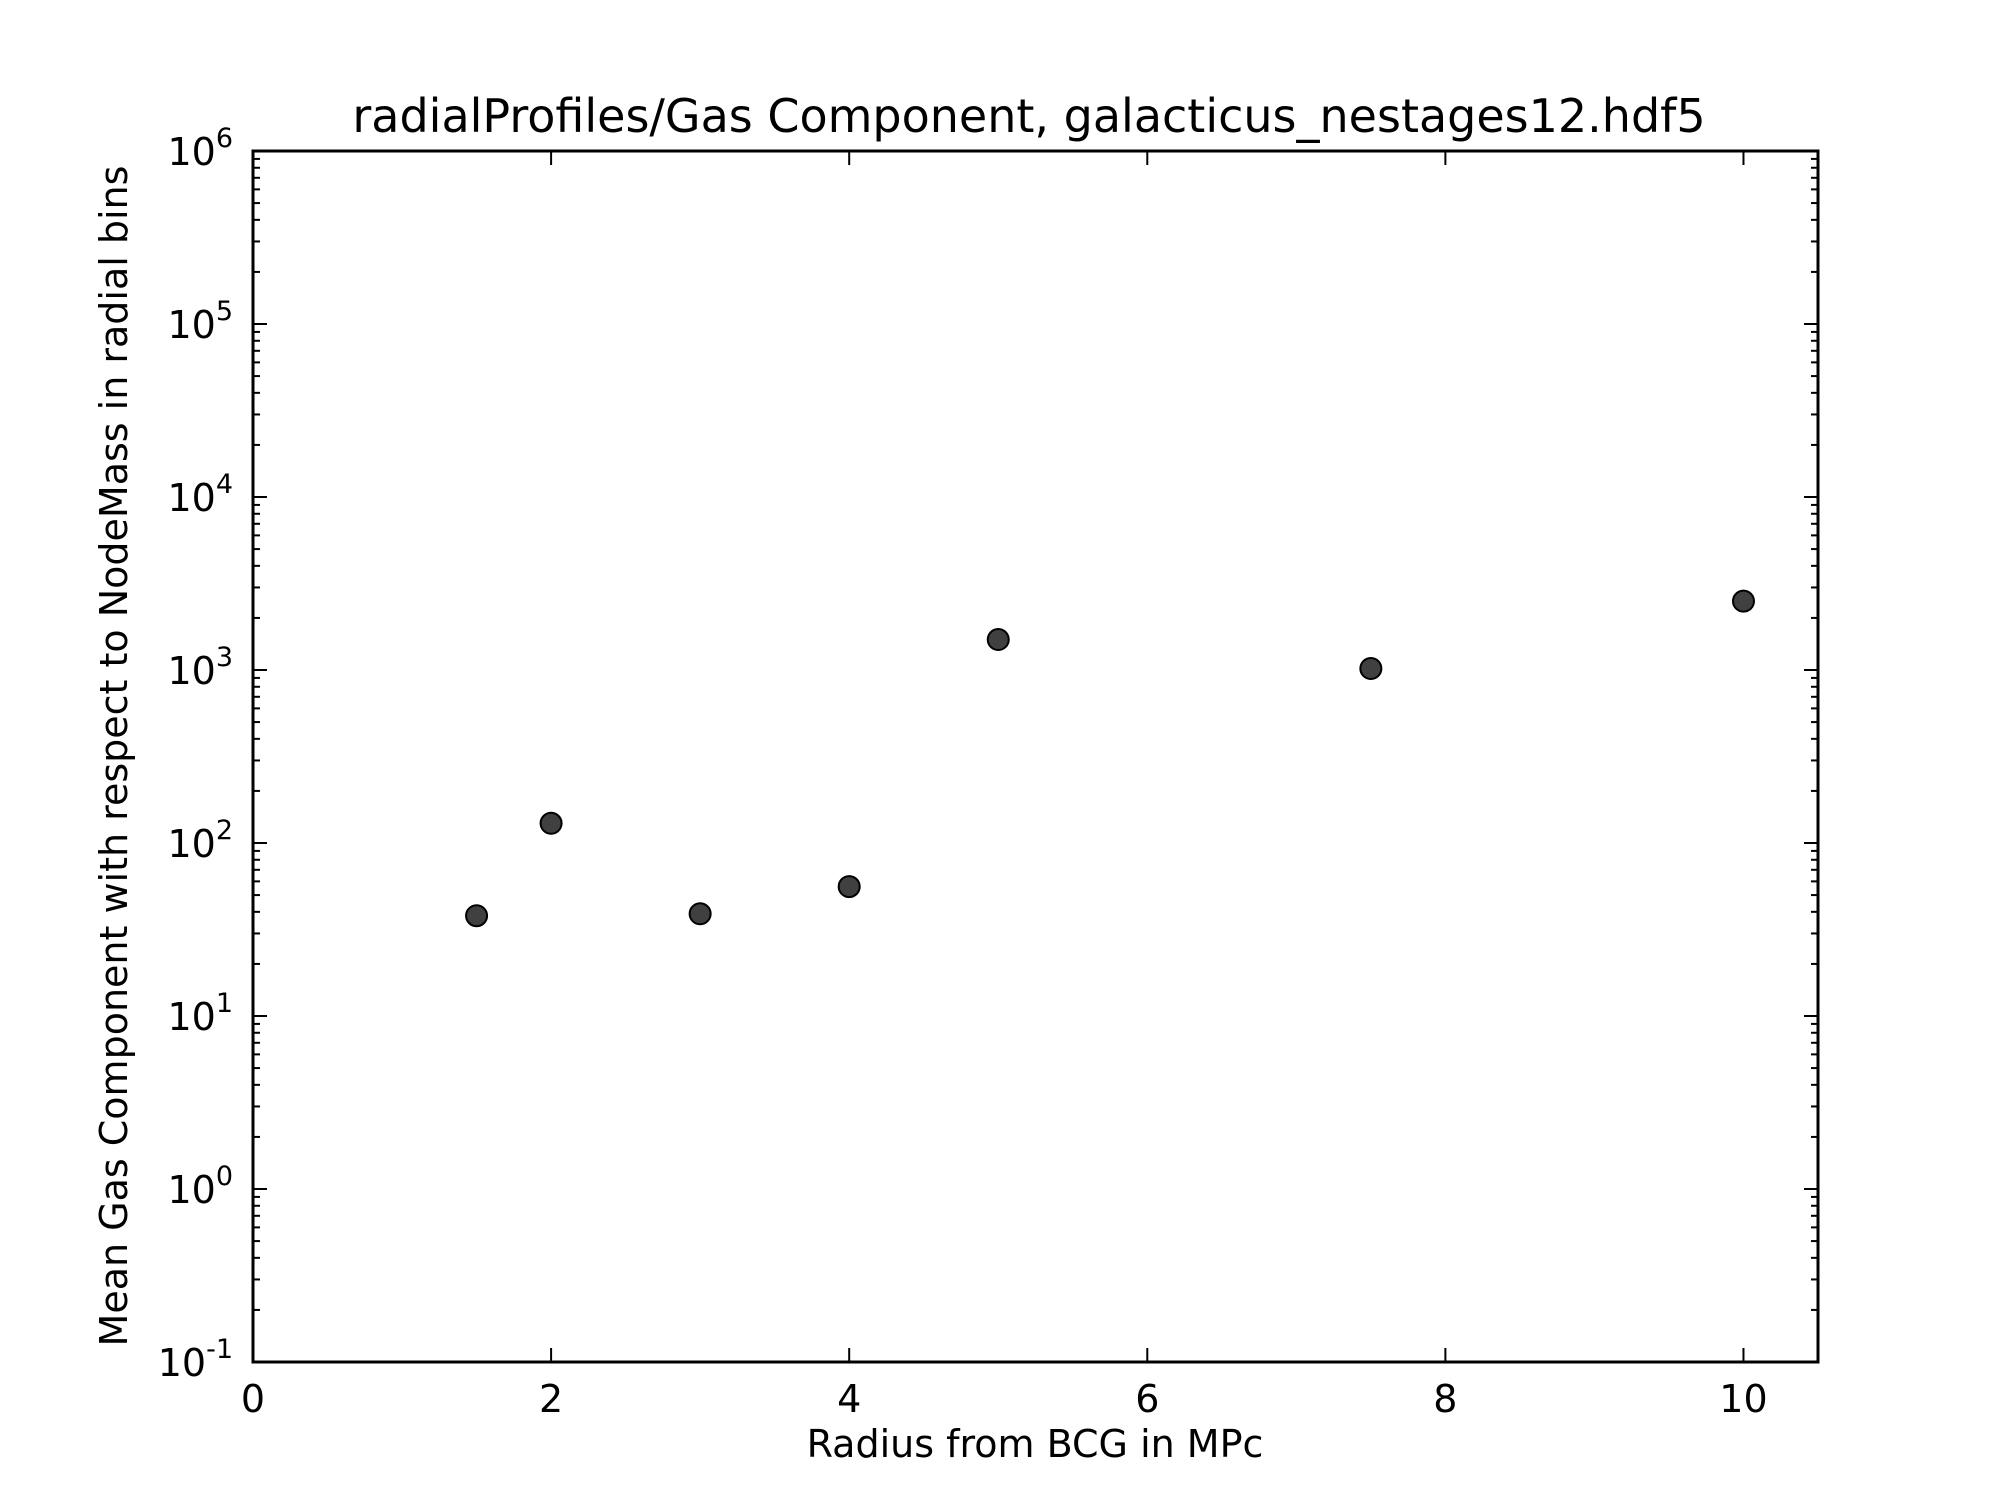  What do you see at coordinates (195, 1359) in the screenshot?
I see `y-tick-label: 10⁻¹` at bounding box center [195, 1359].